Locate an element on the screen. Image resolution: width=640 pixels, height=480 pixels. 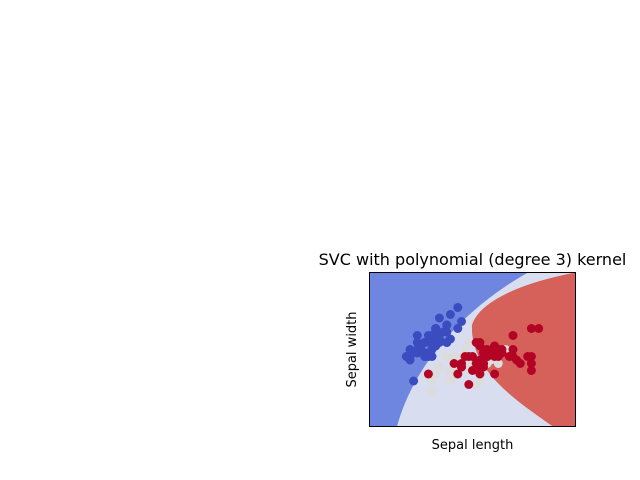
plot-area is located at coordinates (472, 349).